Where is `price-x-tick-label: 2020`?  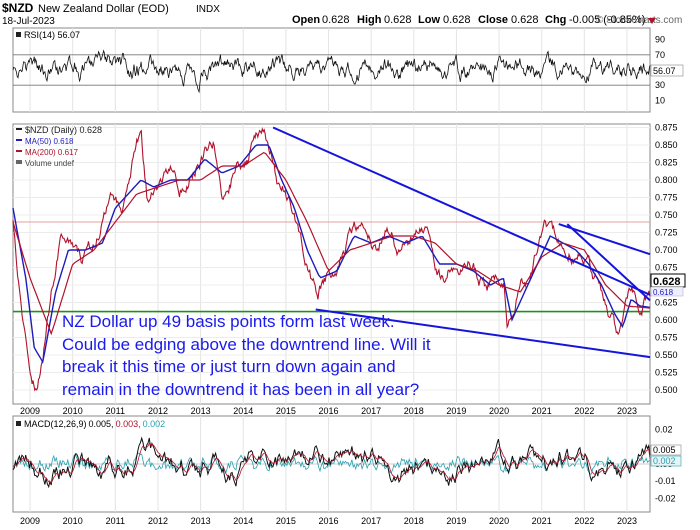
price-x-tick-label: 2020 is located at coordinates (499, 411).